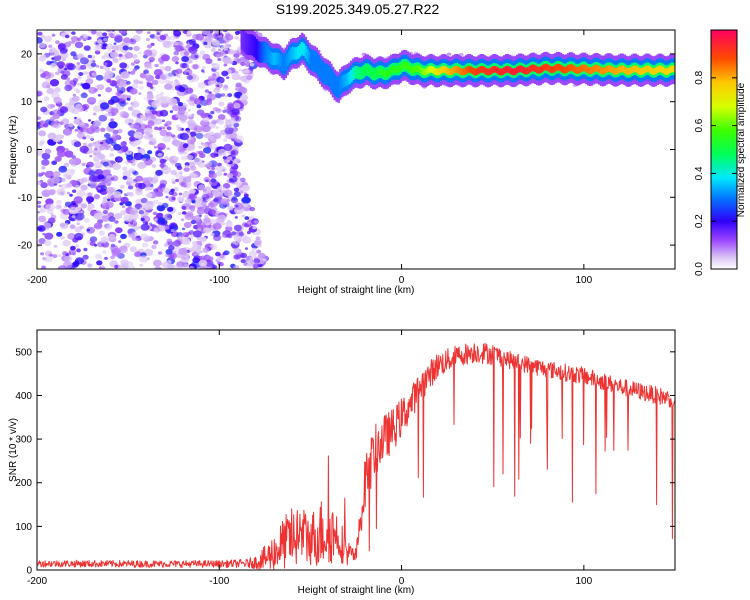 Image resolution: width=750 pixels, height=600 pixels. What do you see at coordinates (23, 483) in the screenshot?
I see `y-tick-label: 200` at bounding box center [23, 483].